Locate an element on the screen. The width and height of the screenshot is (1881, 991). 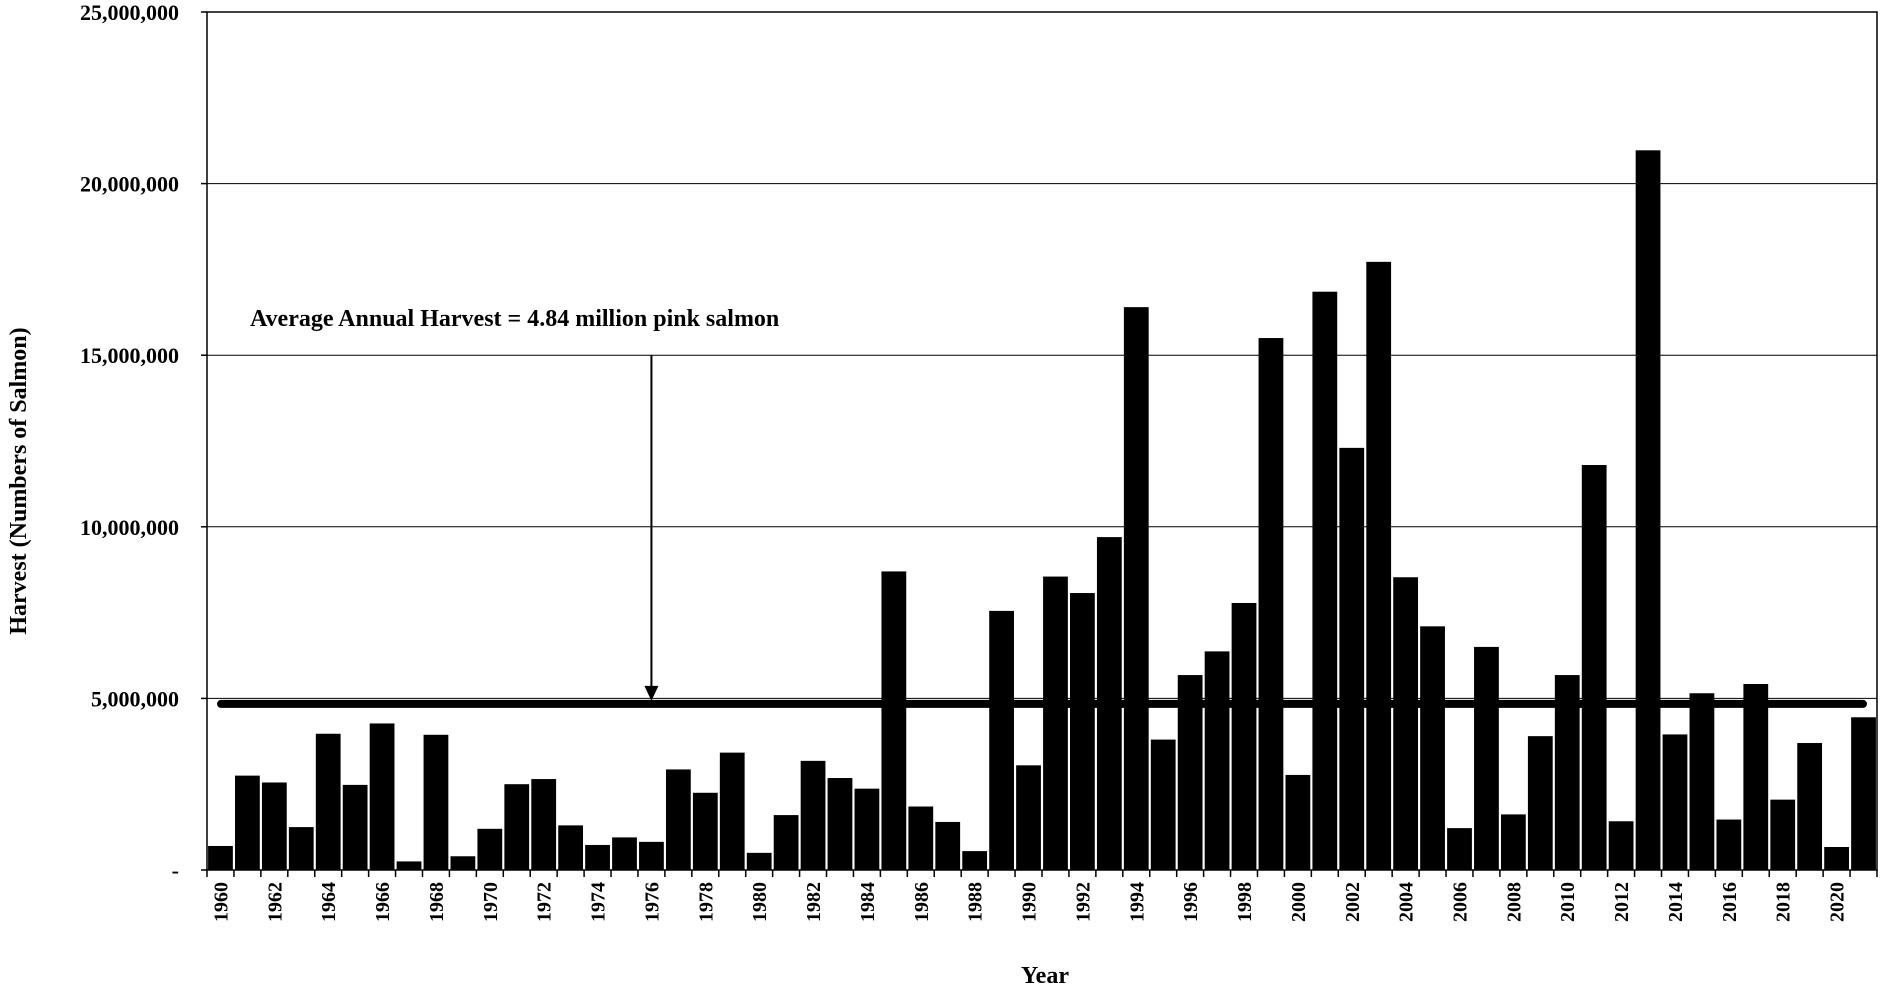
x-tick-label: 1994 is located at coordinates (1137, 902).